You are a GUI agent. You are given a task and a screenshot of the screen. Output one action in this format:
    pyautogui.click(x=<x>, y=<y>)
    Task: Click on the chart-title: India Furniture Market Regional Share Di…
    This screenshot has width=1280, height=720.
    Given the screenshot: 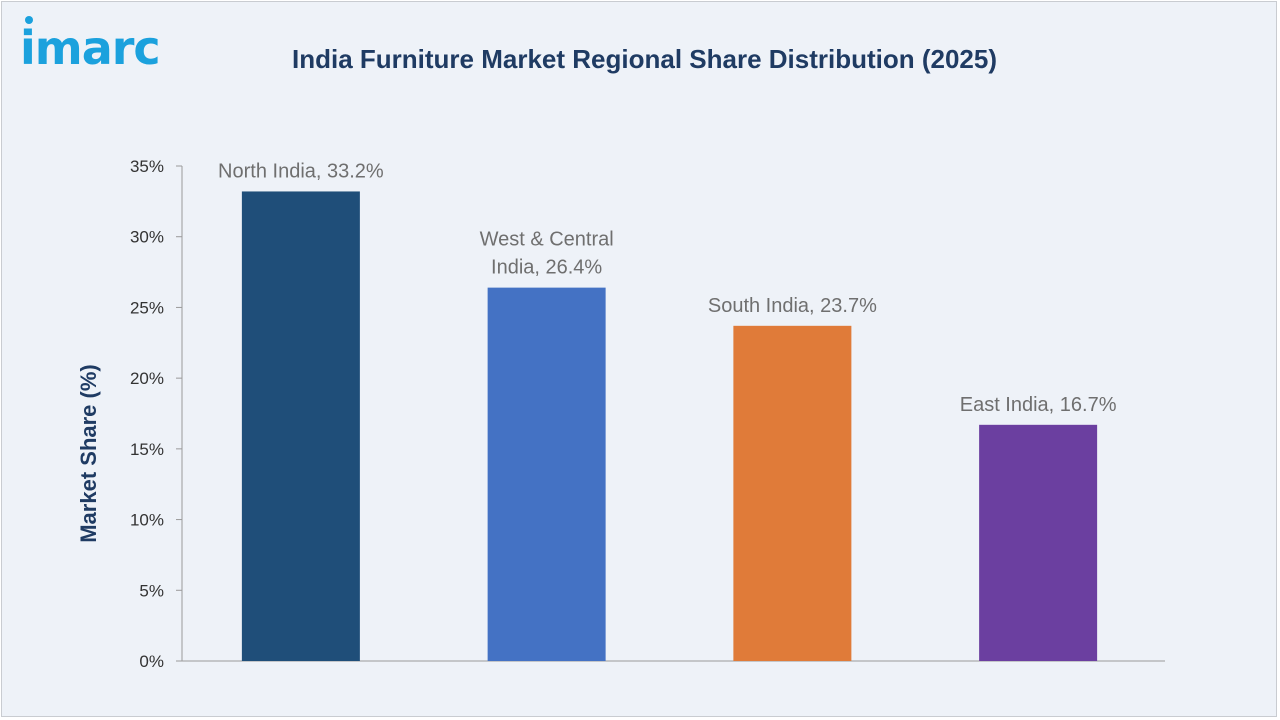 What is the action you would take?
    pyautogui.click(x=645, y=59)
    